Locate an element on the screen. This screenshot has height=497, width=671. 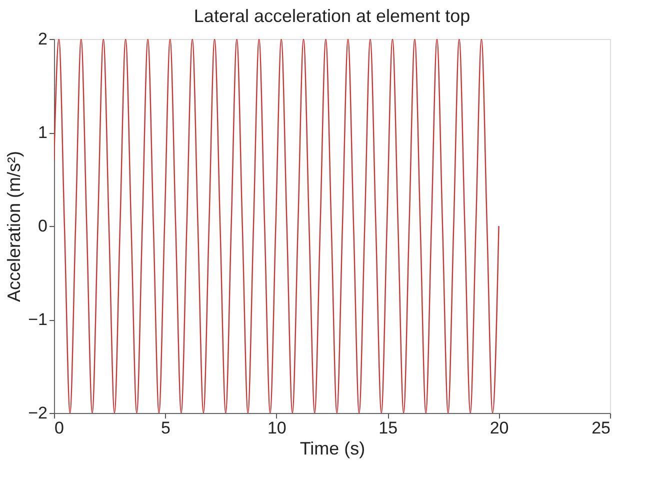
x-axis-title: Time (s) is located at coordinates (333, 448).